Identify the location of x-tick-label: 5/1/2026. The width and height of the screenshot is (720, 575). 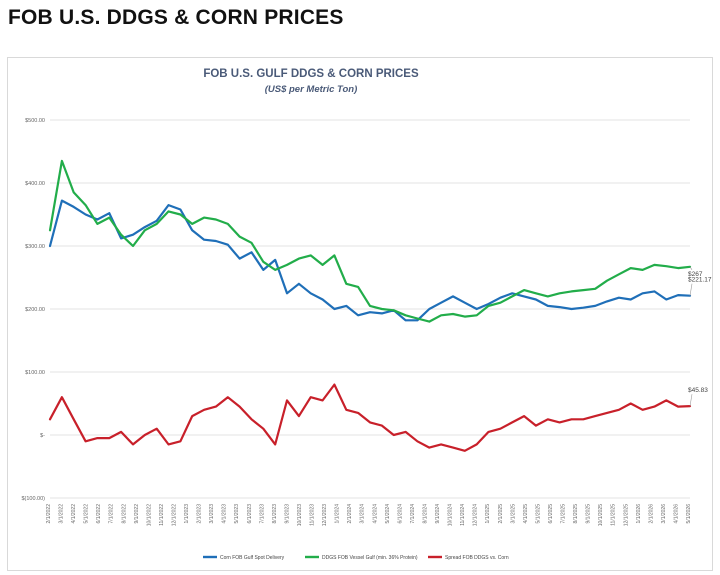
(689, 514).